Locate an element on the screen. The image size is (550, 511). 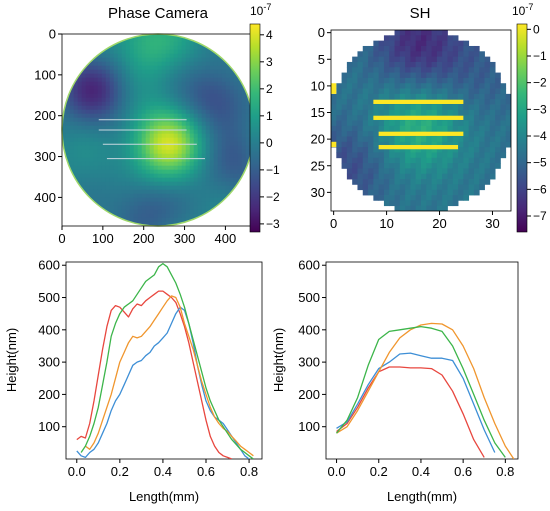
sh-highlight-stripe is located at coordinates (418, 101).